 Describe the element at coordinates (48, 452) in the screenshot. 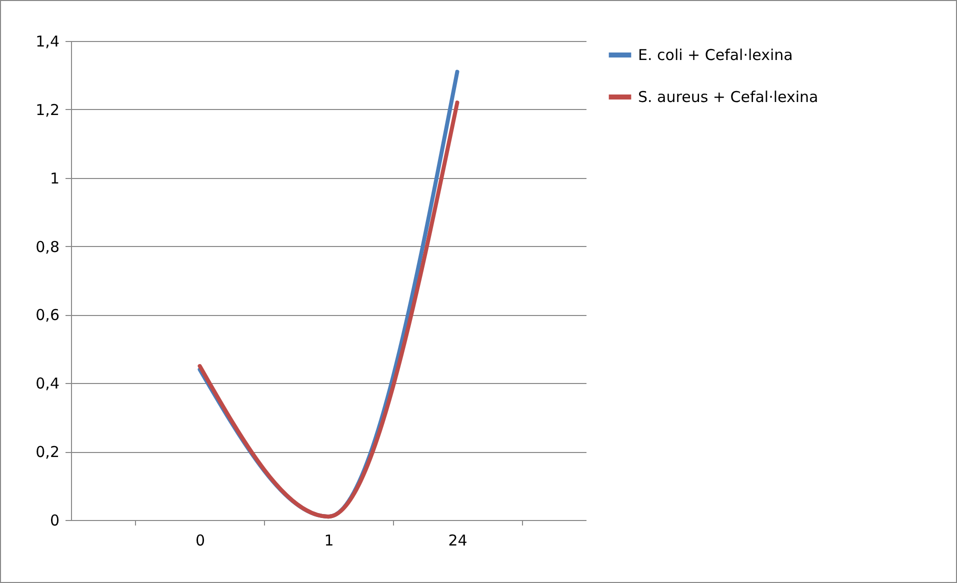

I see `y-tick-label: 0,2` at that location.